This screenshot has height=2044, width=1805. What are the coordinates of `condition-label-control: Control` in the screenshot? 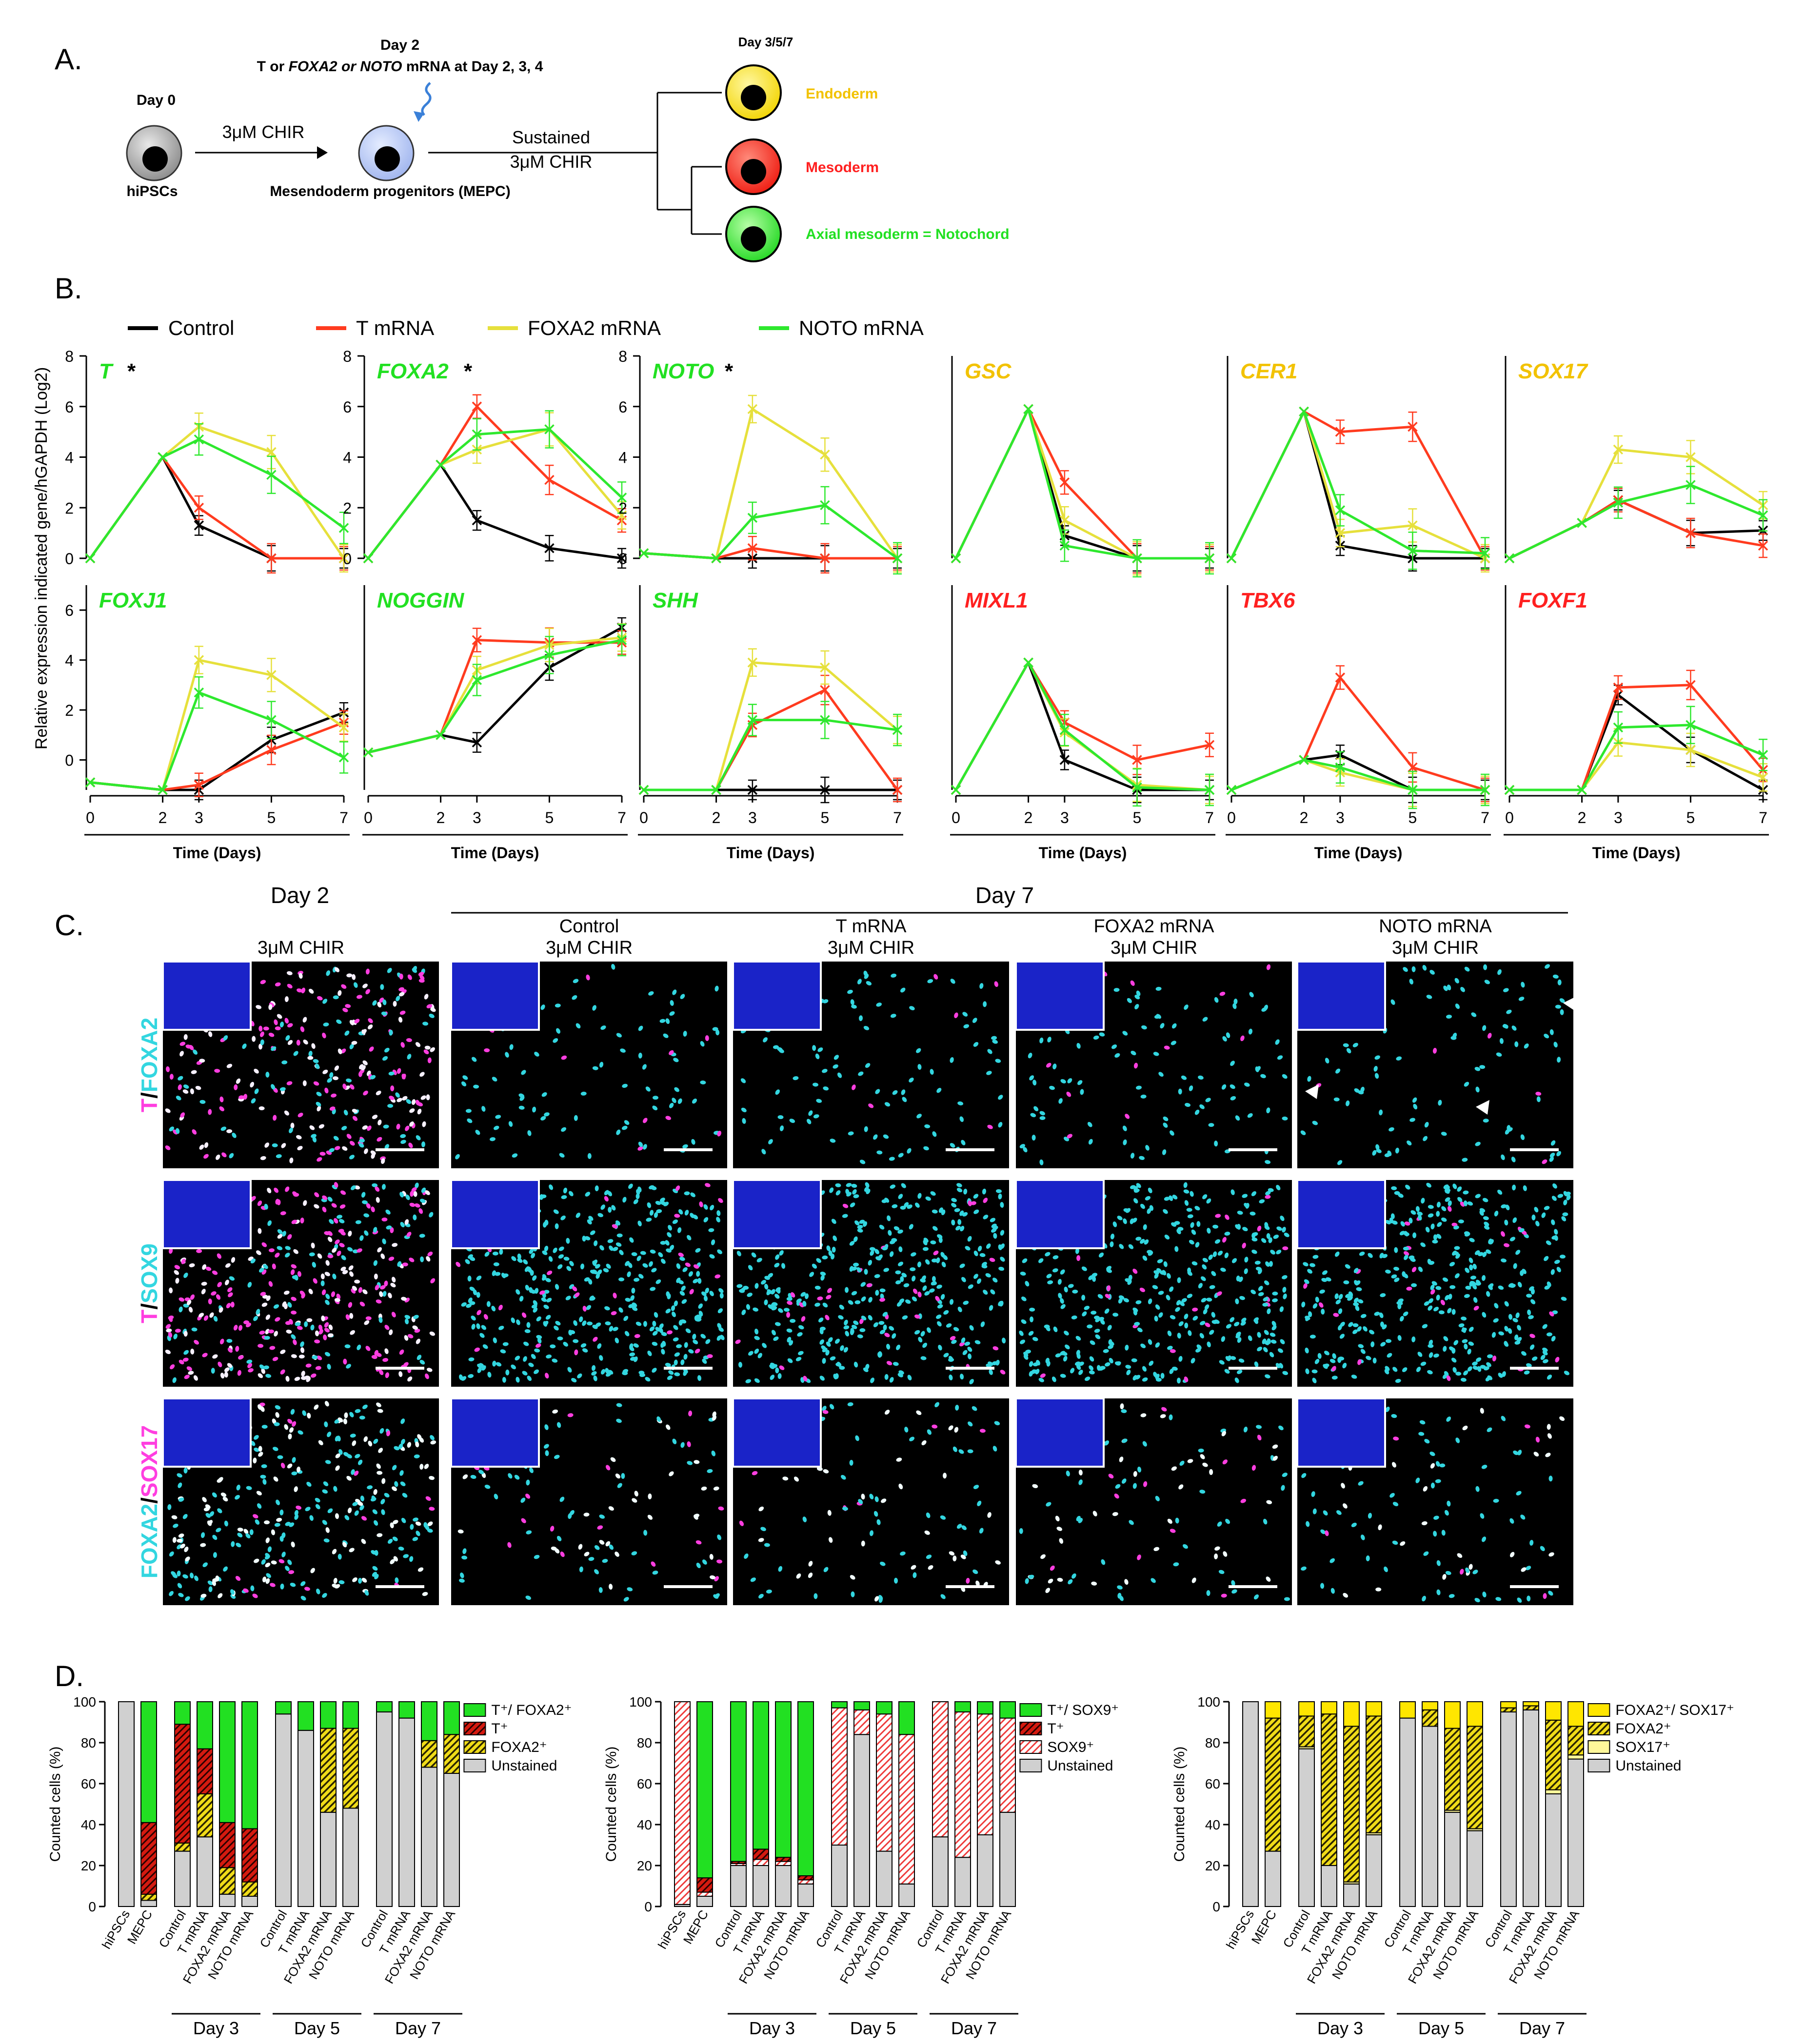 It's located at (589, 926).